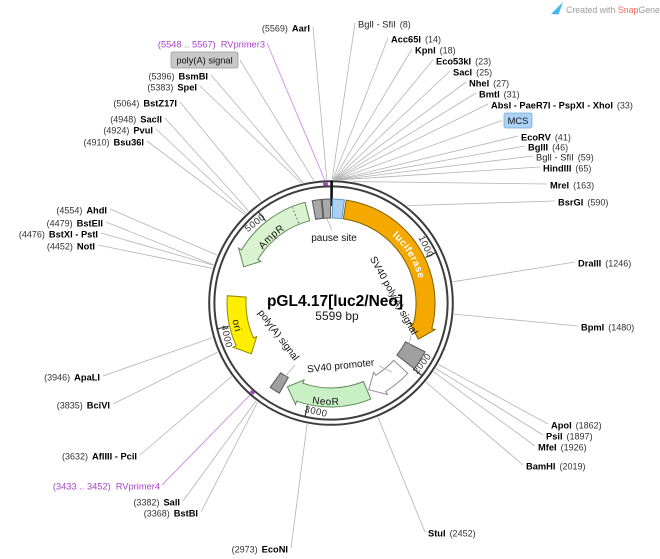  I want to click on sv40-polya-callout-line, so click(410, 340).